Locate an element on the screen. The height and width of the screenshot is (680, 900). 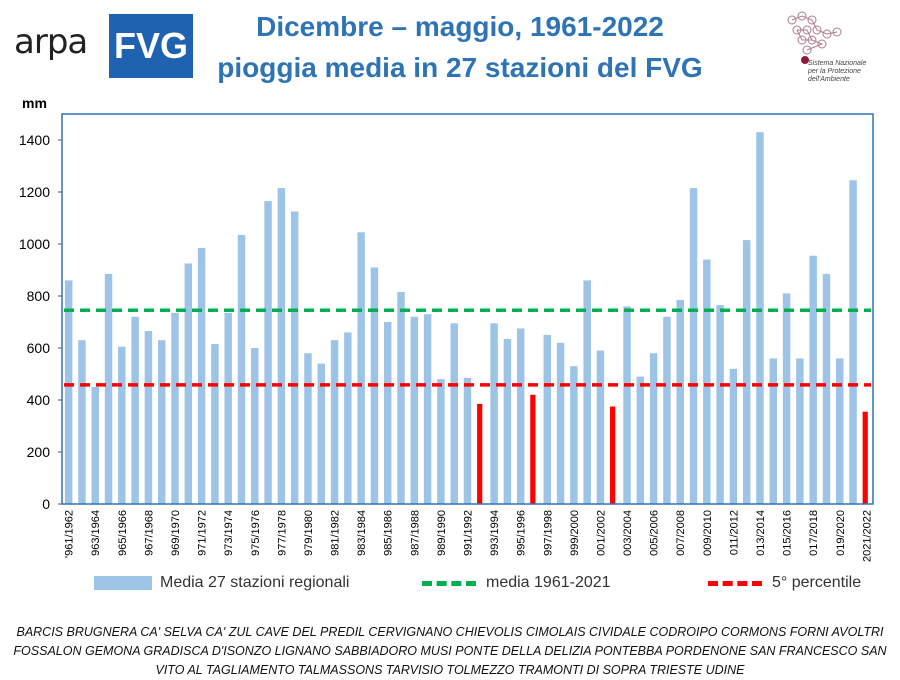
x-tick-label: 971/1972 is located at coordinates (203, 533).